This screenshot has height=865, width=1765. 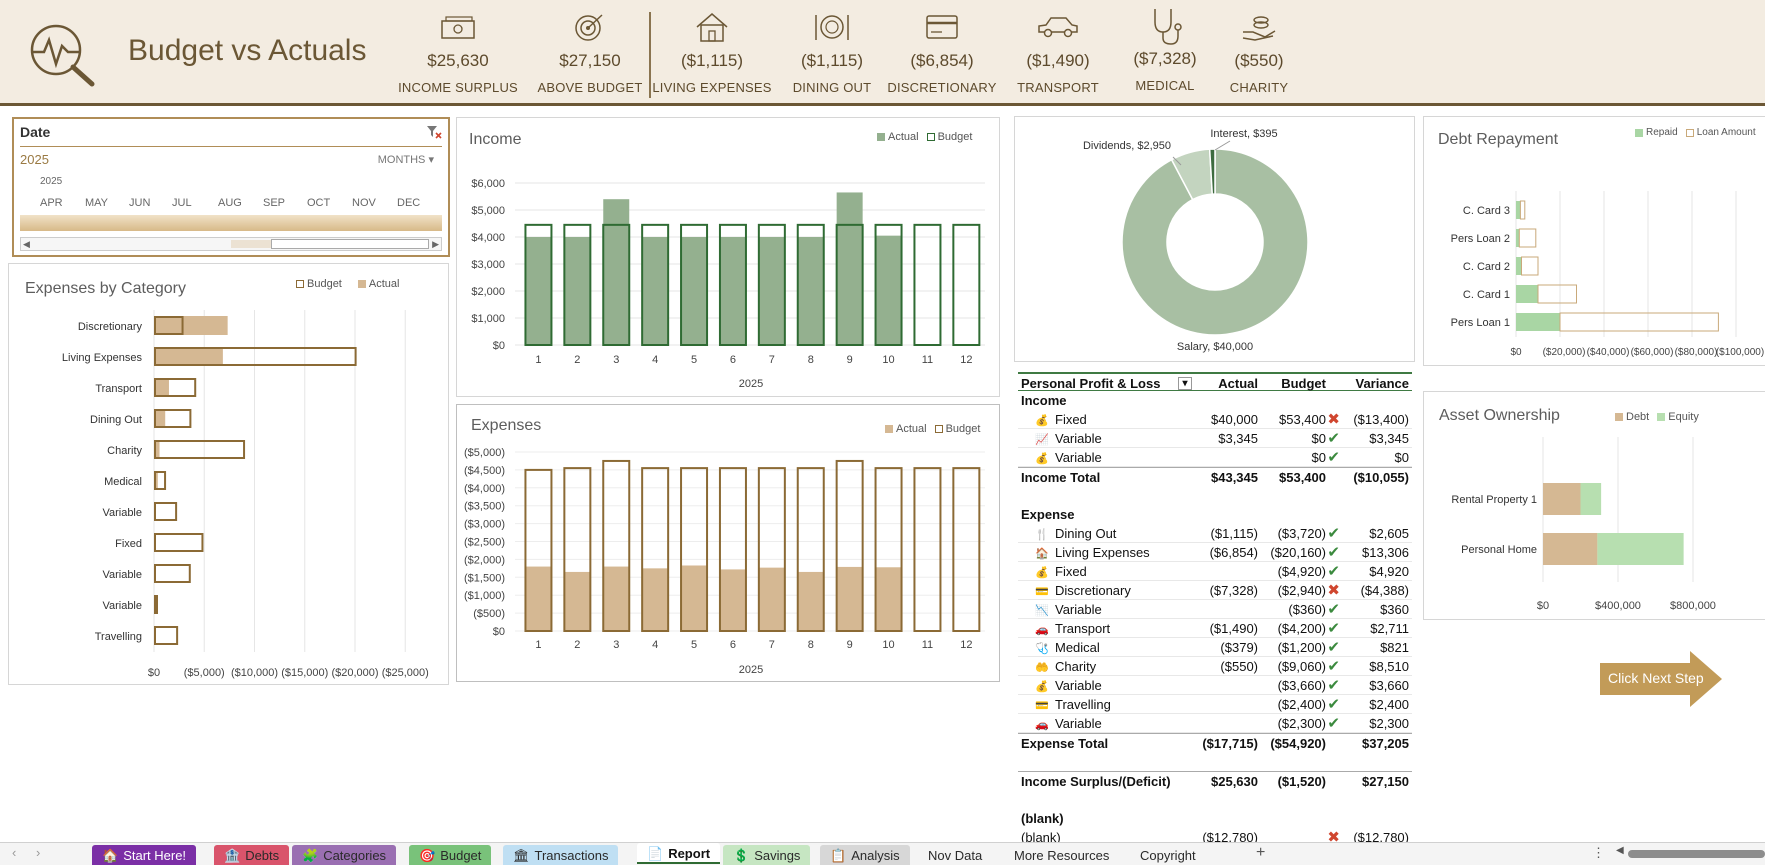 I want to click on slicer-month: APR, so click(x=51, y=203).